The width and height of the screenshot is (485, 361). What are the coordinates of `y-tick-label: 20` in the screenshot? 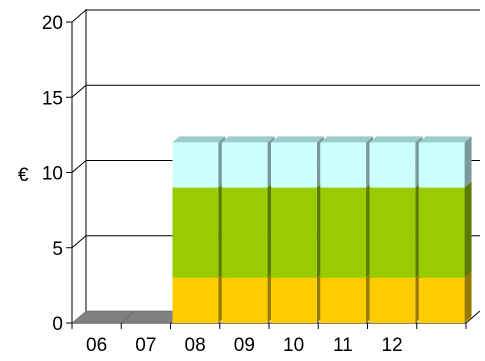 It's located at (52, 23).